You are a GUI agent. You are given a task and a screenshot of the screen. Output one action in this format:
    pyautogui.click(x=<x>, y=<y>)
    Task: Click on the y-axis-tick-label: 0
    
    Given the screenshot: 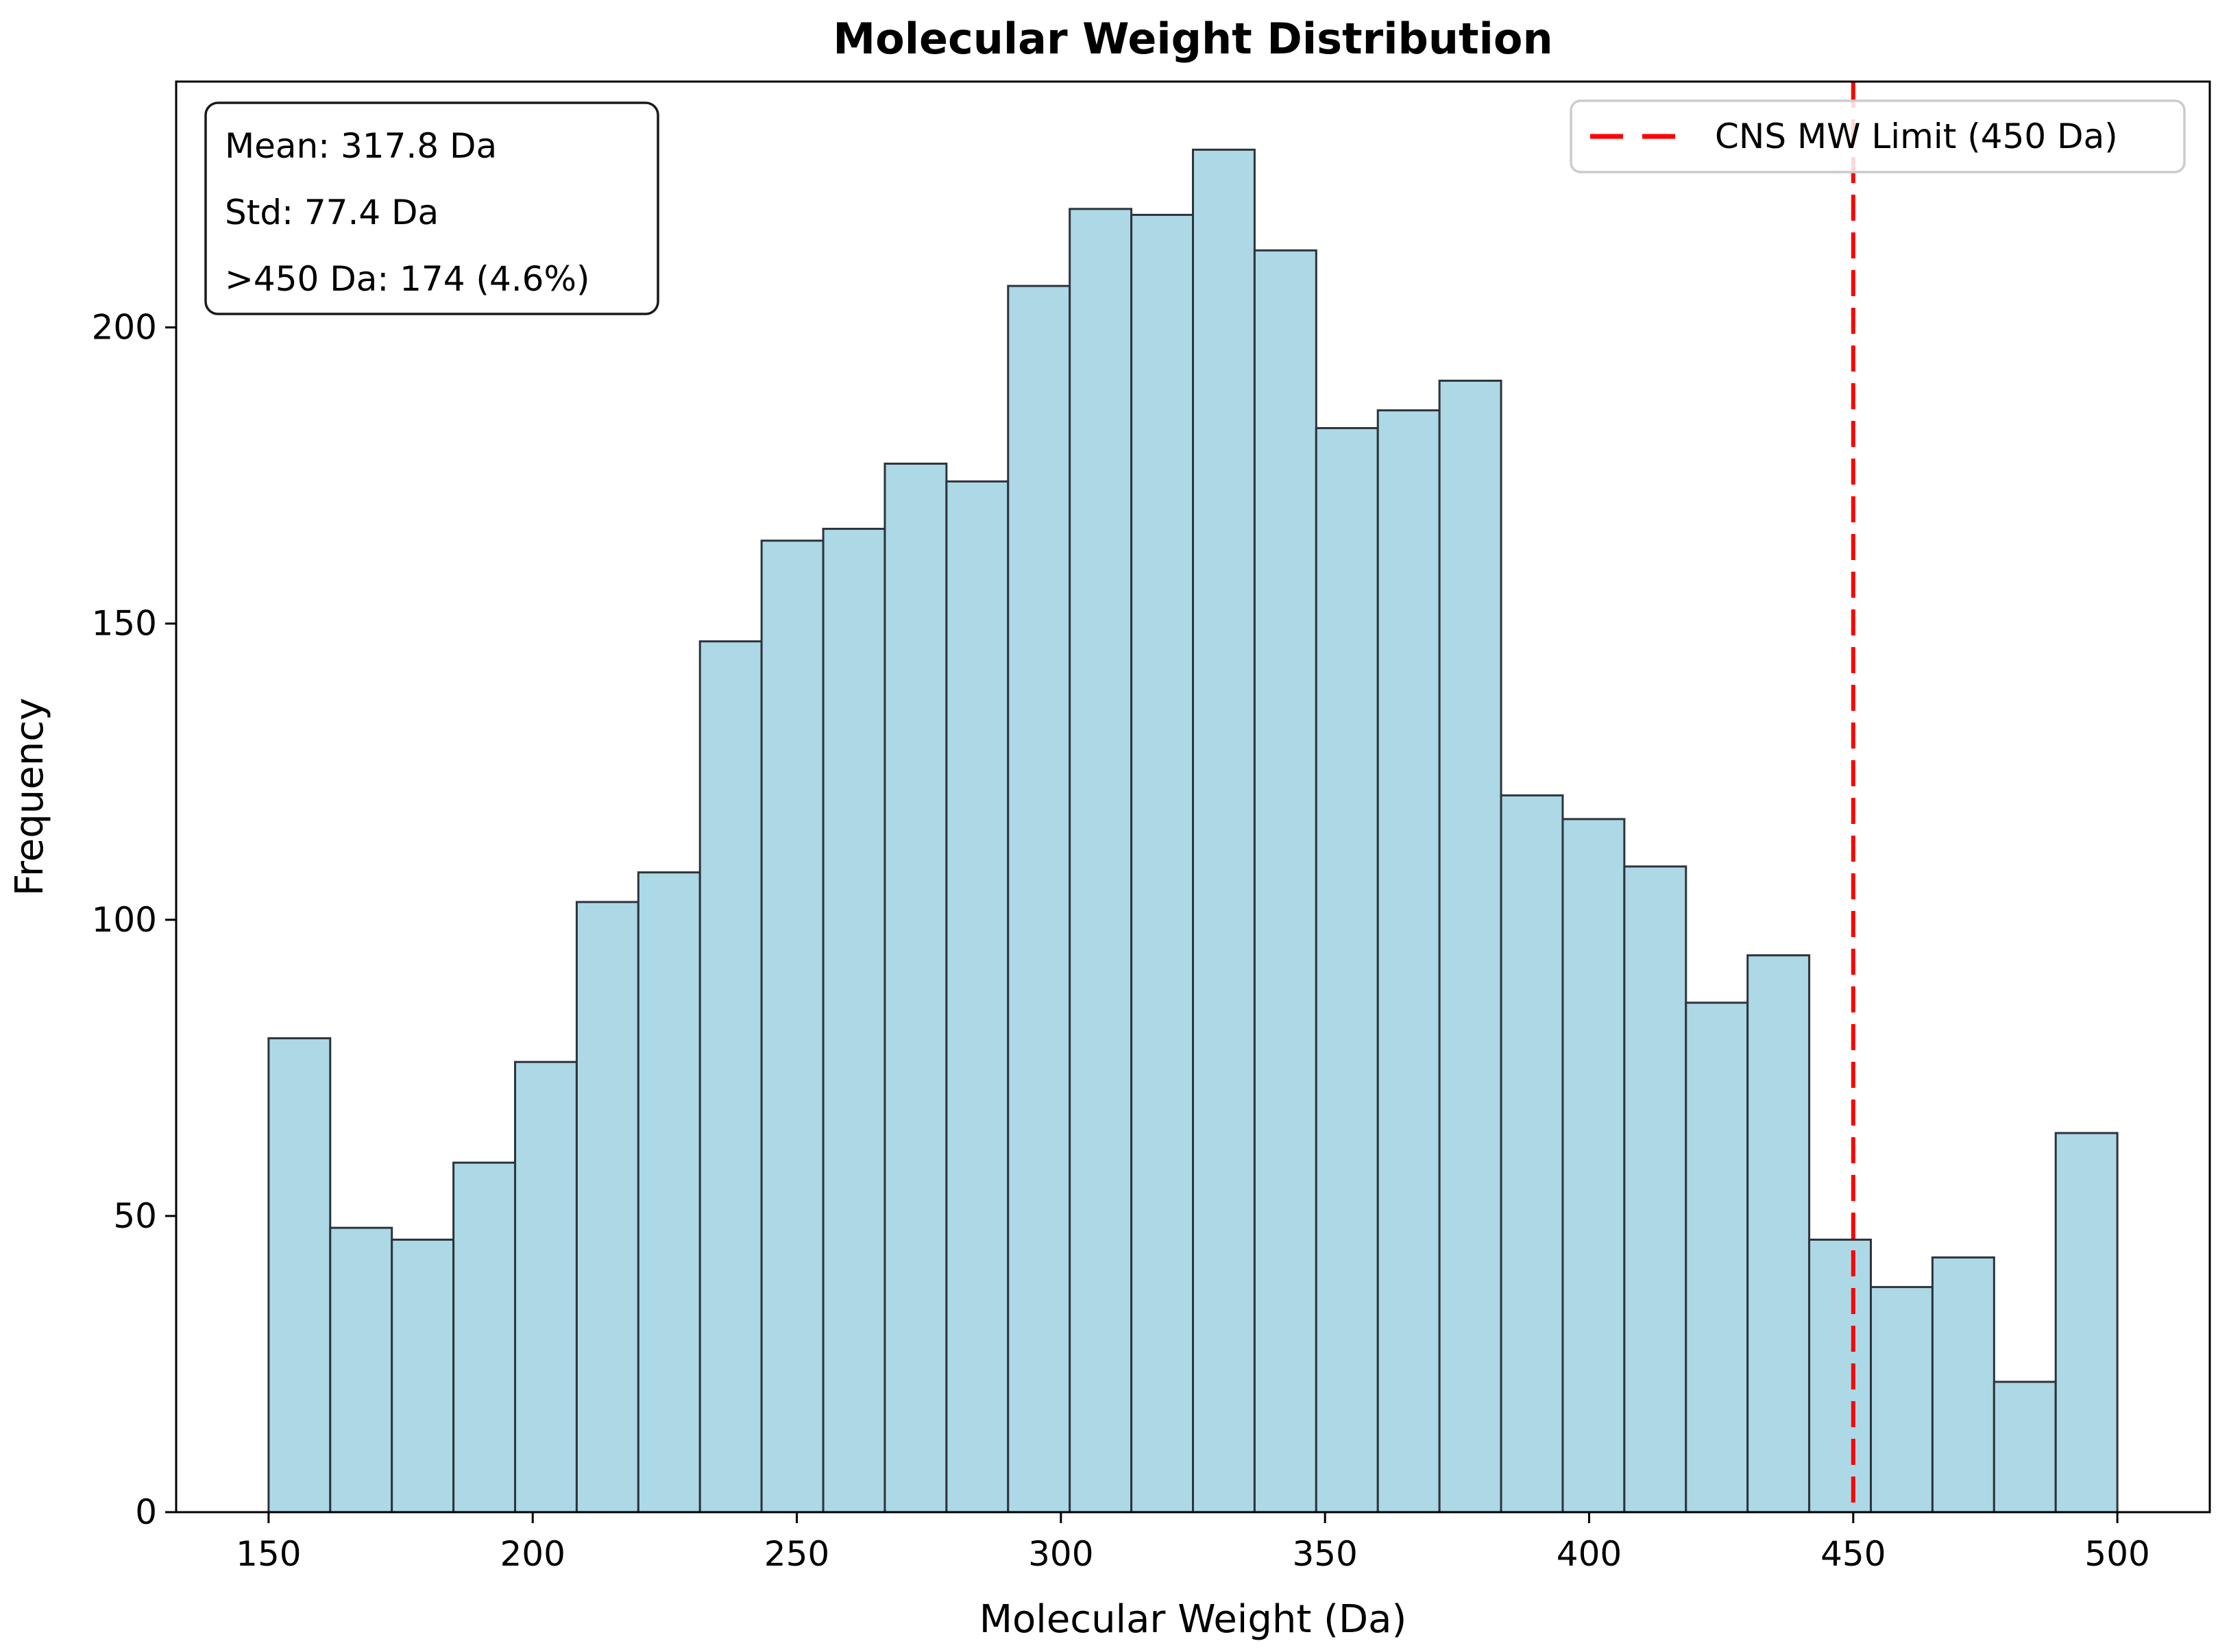 What is the action you would take?
    pyautogui.click(x=146, y=1512)
    